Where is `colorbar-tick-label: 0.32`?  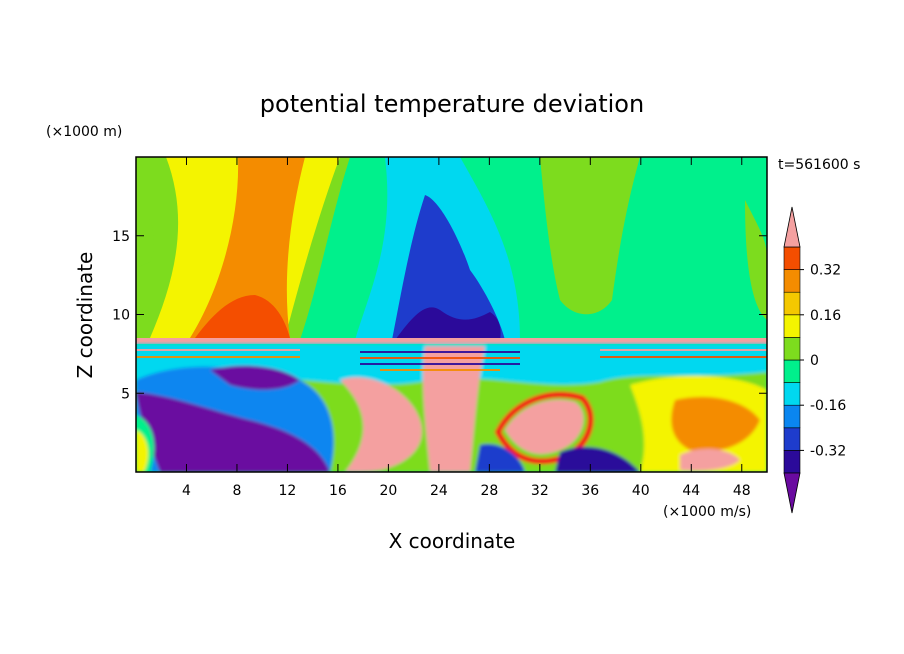
colorbar-tick-label: 0.32 is located at coordinates (825, 271).